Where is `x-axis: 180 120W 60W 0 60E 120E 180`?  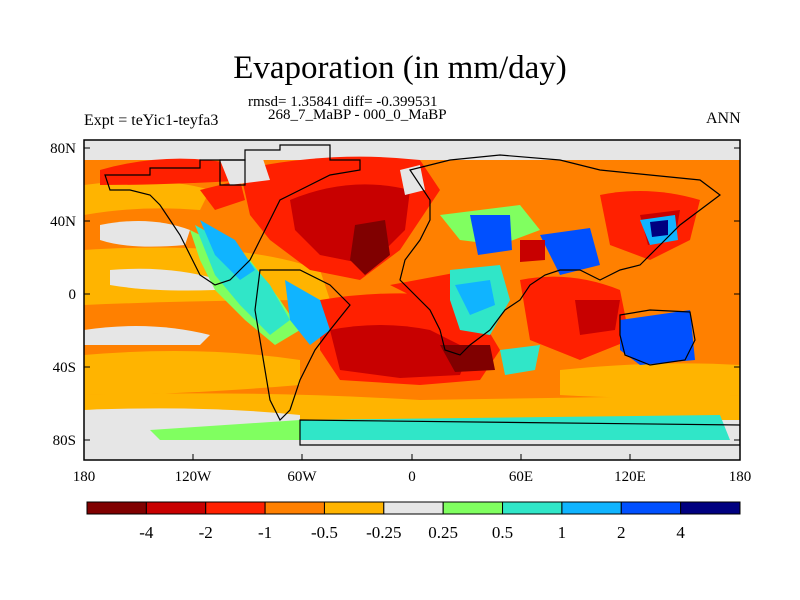 x-axis: 180 120W 60W 0 60E 120E 180 is located at coordinates (412, 469).